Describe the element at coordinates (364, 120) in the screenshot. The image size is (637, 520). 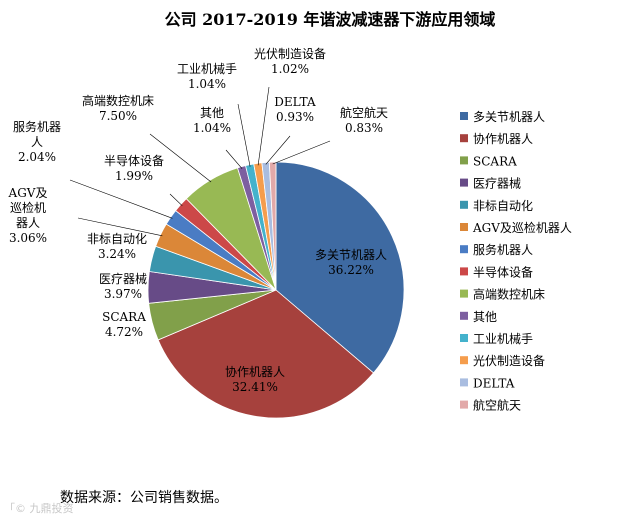
I see `slice-label-item-13: 航空航天 0.83%` at that location.